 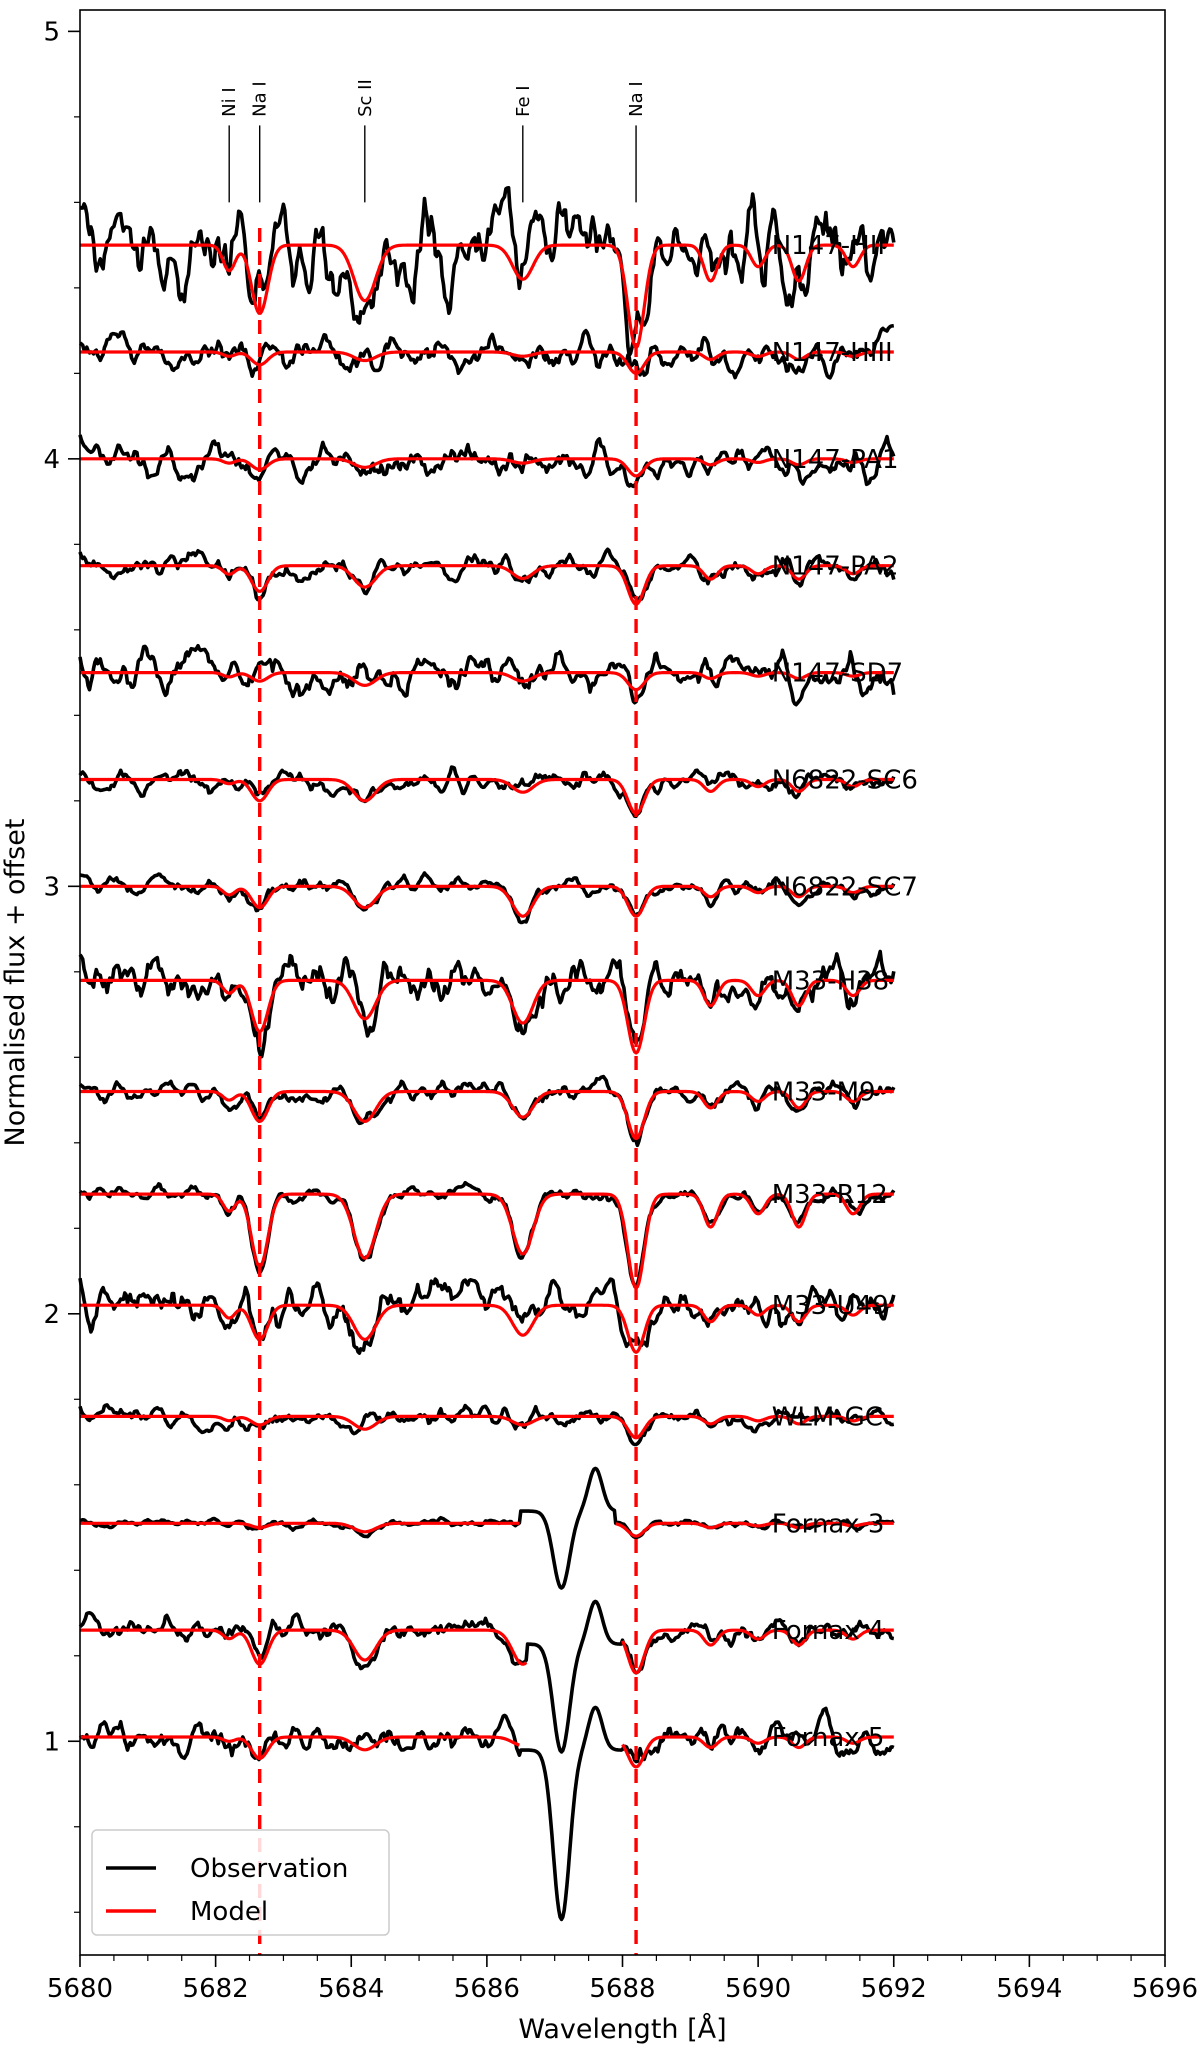 I want to click on spectrum-group: N6822-SC7, so click(x=498, y=898).